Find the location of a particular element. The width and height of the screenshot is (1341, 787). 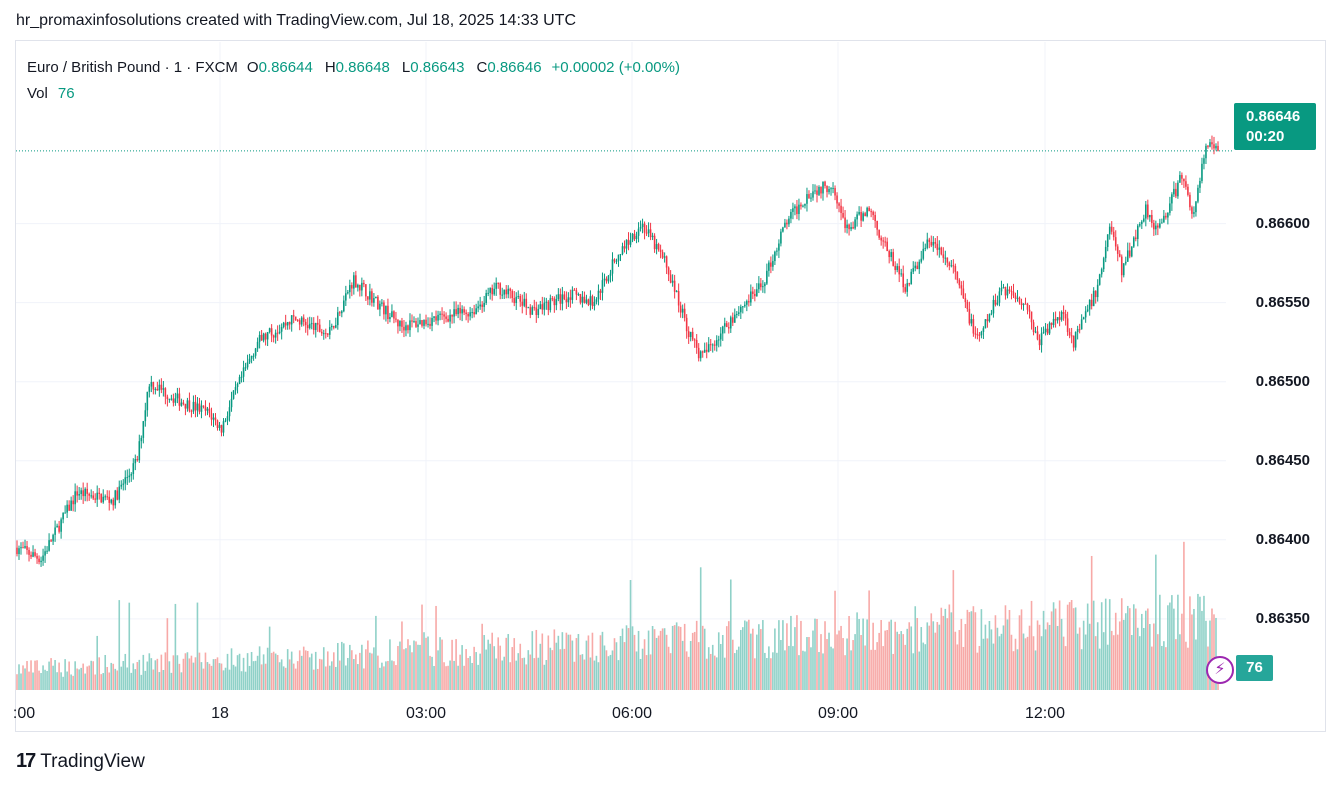

brand-name: TradingView is located at coordinates (92, 761).